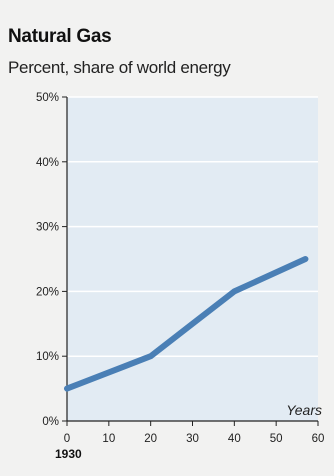 This screenshot has width=334, height=476. I want to click on y-tick-label: 30%, so click(47, 228).